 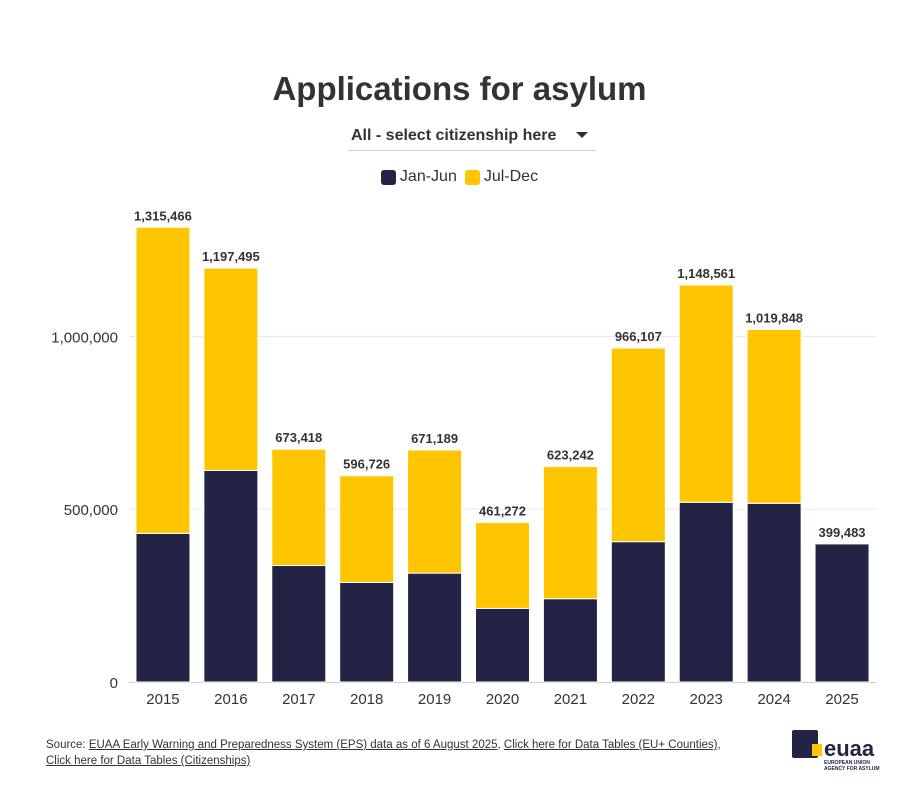 What do you see at coordinates (502, 511) in the screenshot?
I see `total-data-label: 461,272` at bounding box center [502, 511].